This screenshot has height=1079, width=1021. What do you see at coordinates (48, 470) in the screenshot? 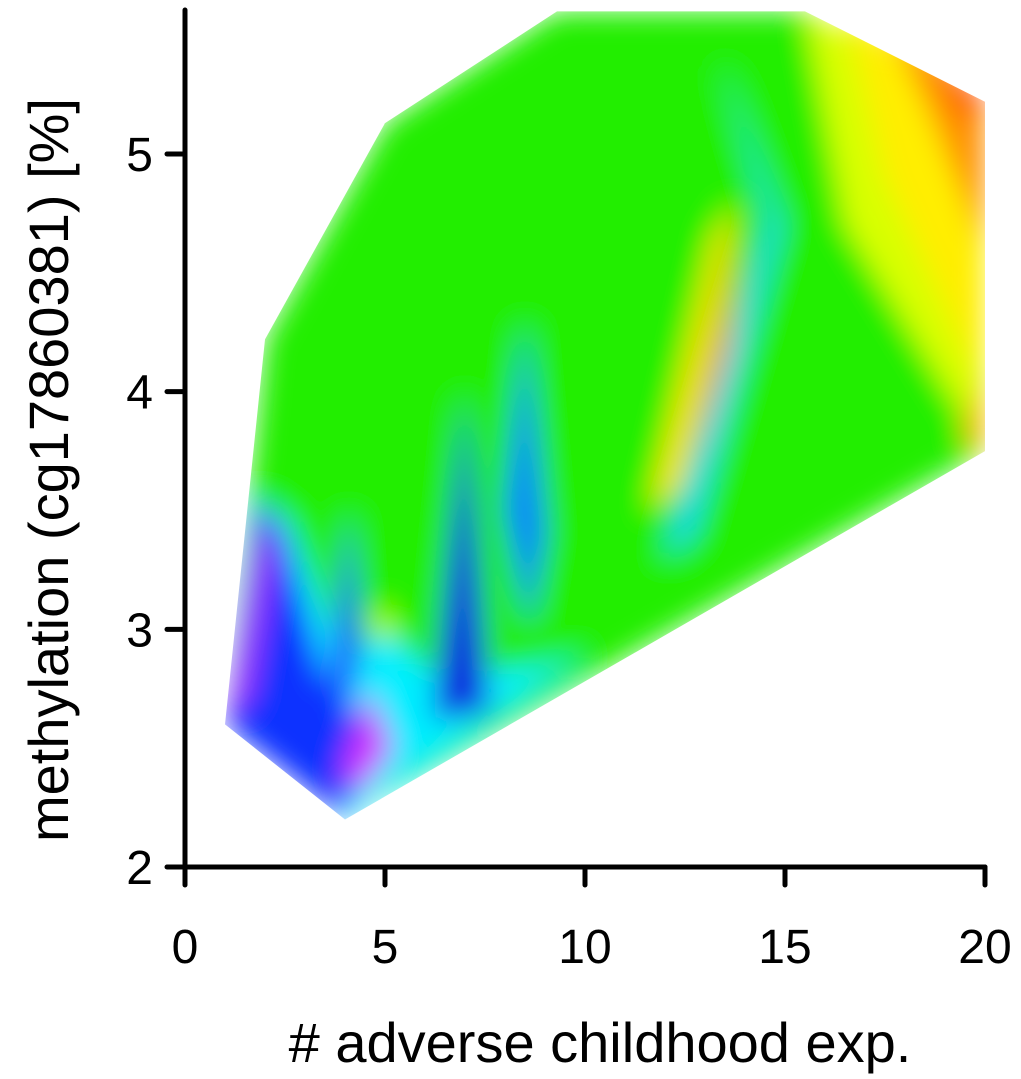
I see `y-axis-label: methylation (cg17860381) [%]` at bounding box center [48, 470].